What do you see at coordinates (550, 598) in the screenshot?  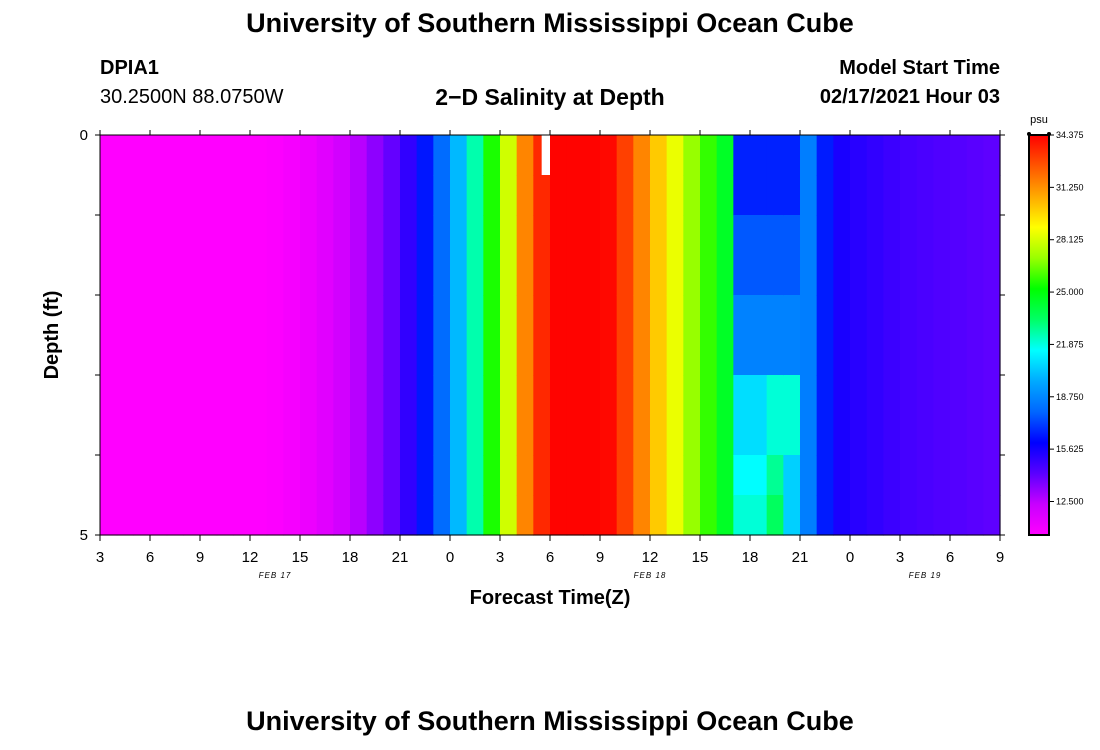 I see `x-axis-label: Forecast Time(Z)` at bounding box center [550, 598].